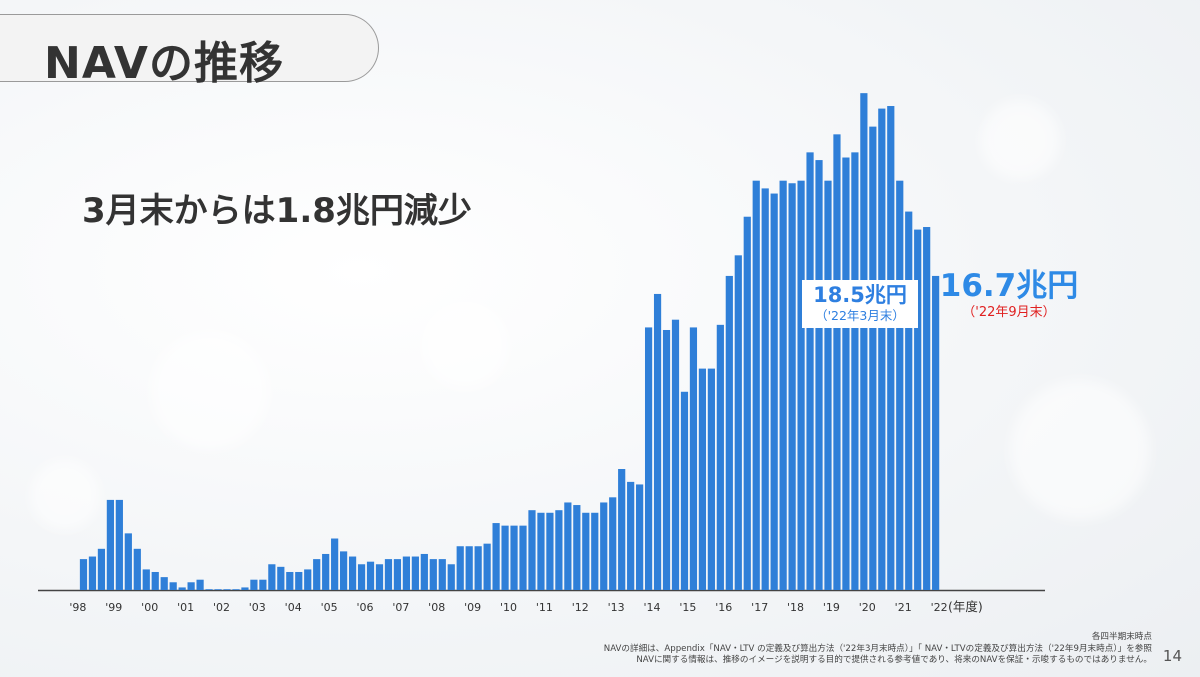 This screenshot has height=677, width=1200. What do you see at coordinates (867, 607) in the screenshot?
I see `x-tick-label: '20` at bounding box center [867, 607].